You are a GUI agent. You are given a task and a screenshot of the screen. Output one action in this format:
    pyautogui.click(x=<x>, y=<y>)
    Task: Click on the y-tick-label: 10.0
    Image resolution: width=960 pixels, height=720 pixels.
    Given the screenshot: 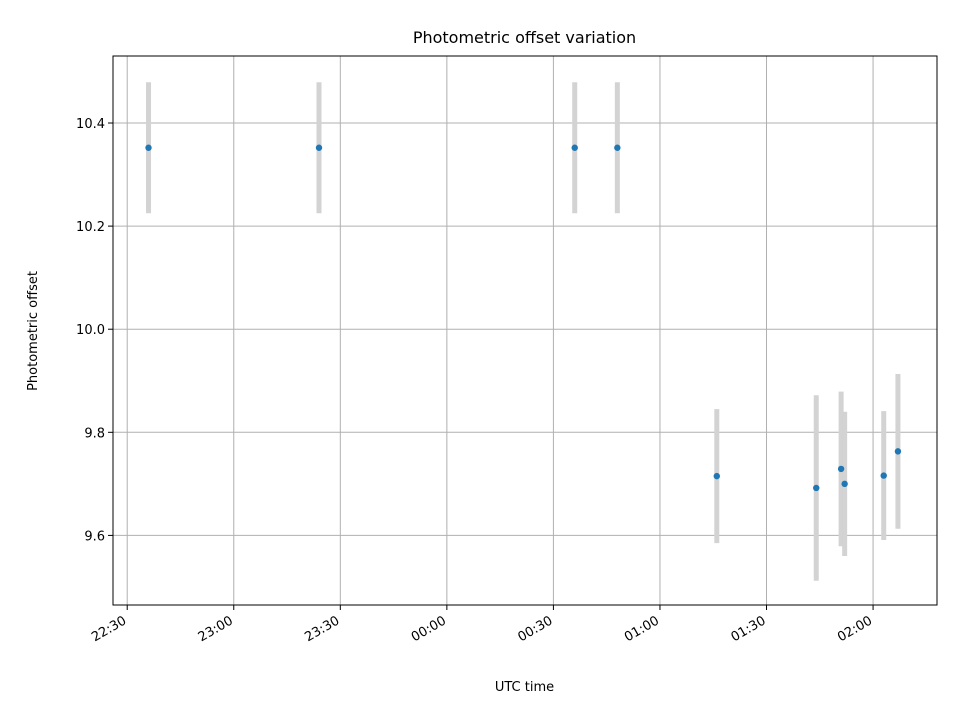 What is the action you would take?
    pyautogui.click(x=90, y=330)
    